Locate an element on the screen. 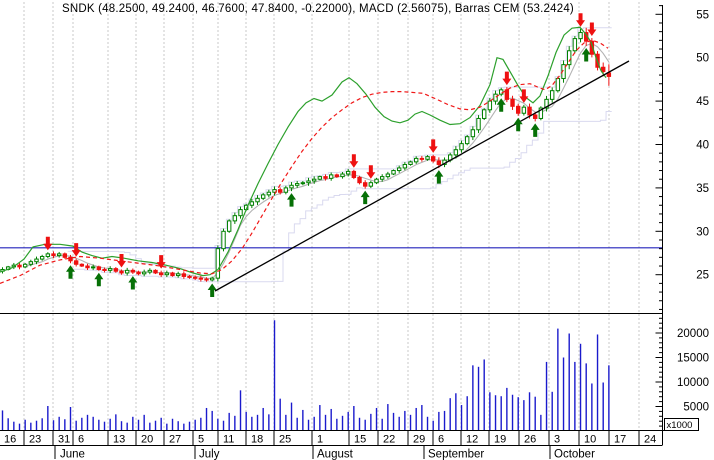  svg-text: 3 is located at coordinates (557, 440).